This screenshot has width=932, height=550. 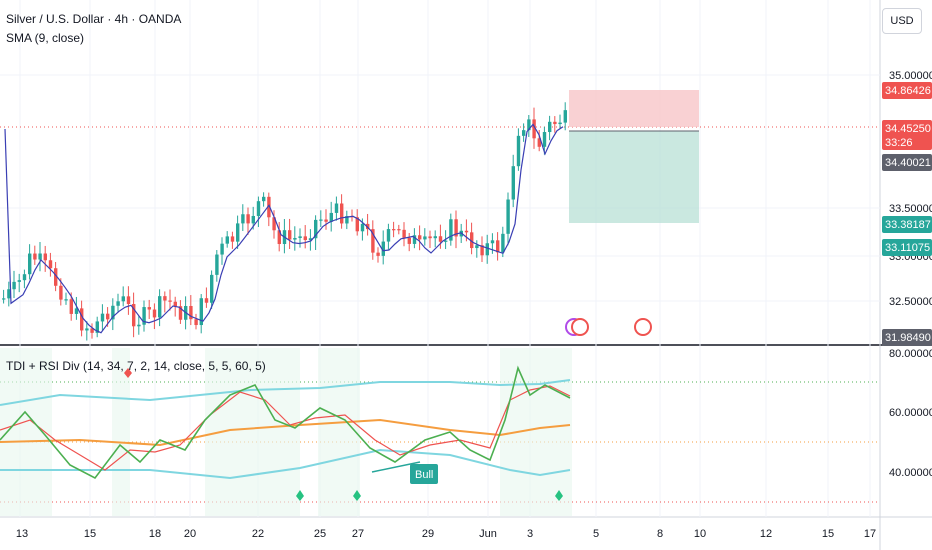 I want to click on stop-loss-zone, so click(x=634, y=108).